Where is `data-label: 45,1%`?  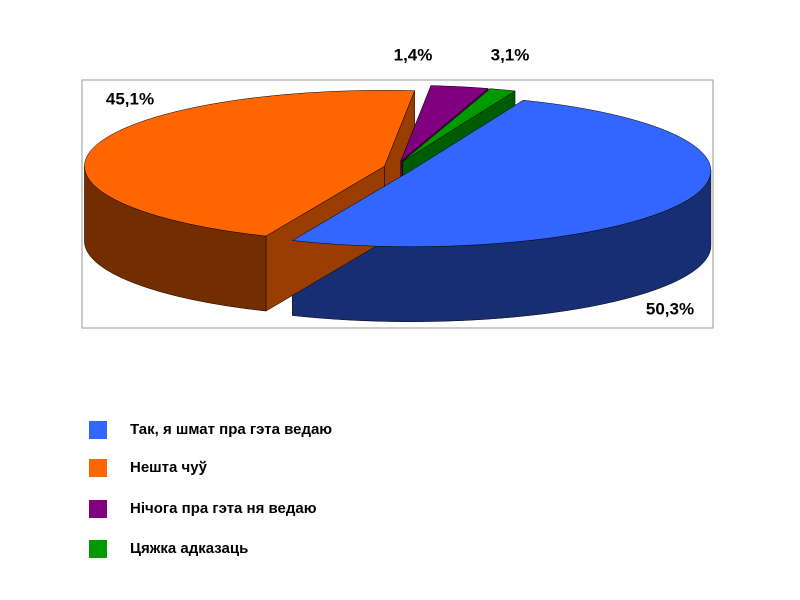
data-label: 45,1% is located at coordinates (130, 98).